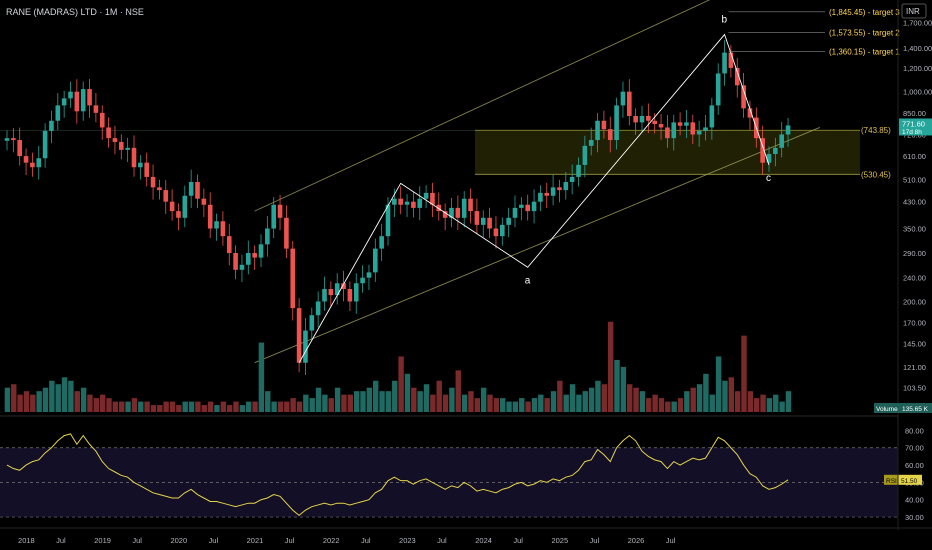  I want to click on price-tick-label: 121.00, so click(914, 367).